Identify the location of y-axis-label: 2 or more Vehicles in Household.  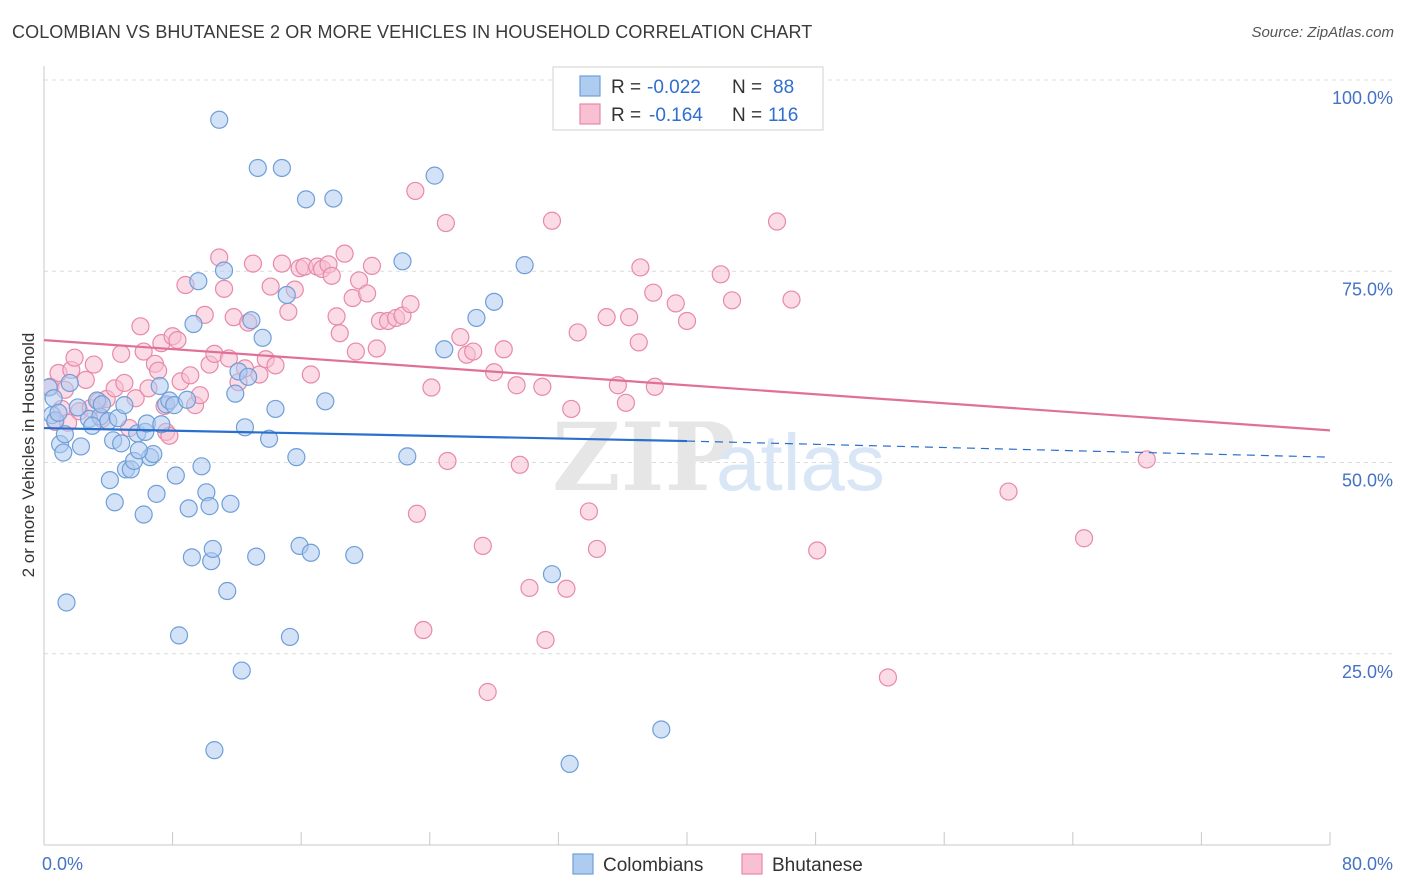
(28, 455).